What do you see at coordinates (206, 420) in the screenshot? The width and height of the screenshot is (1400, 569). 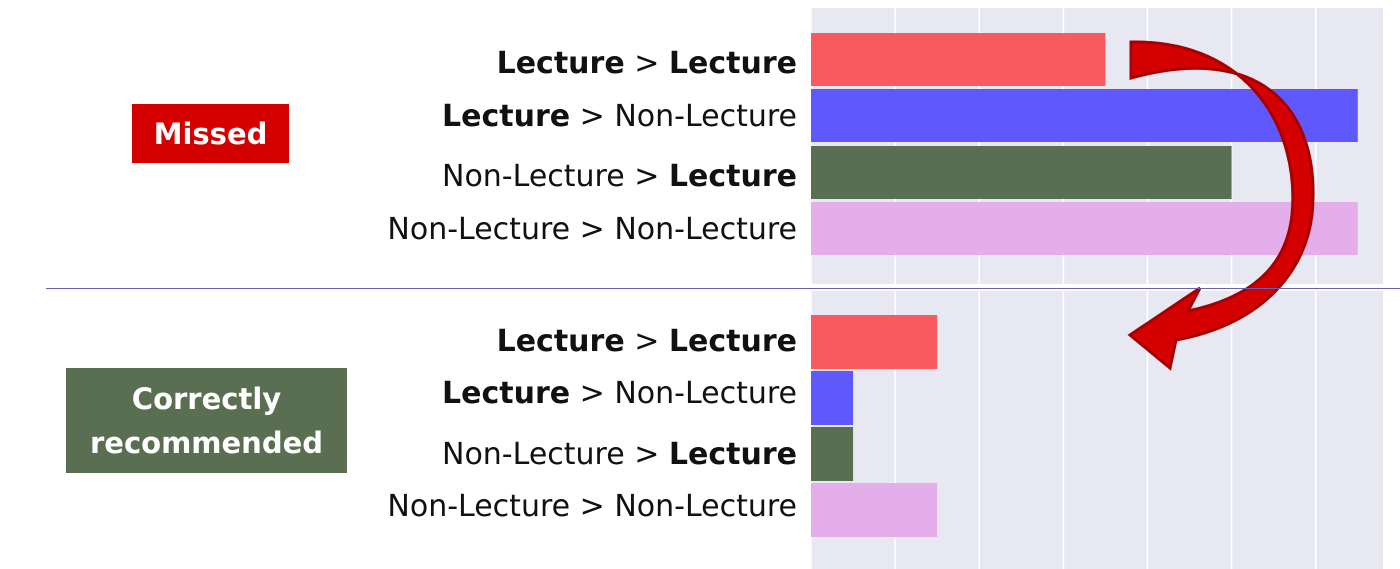 I see `correctly-recommended-badge: Correctly recommended` at bounding box center [206, 420].